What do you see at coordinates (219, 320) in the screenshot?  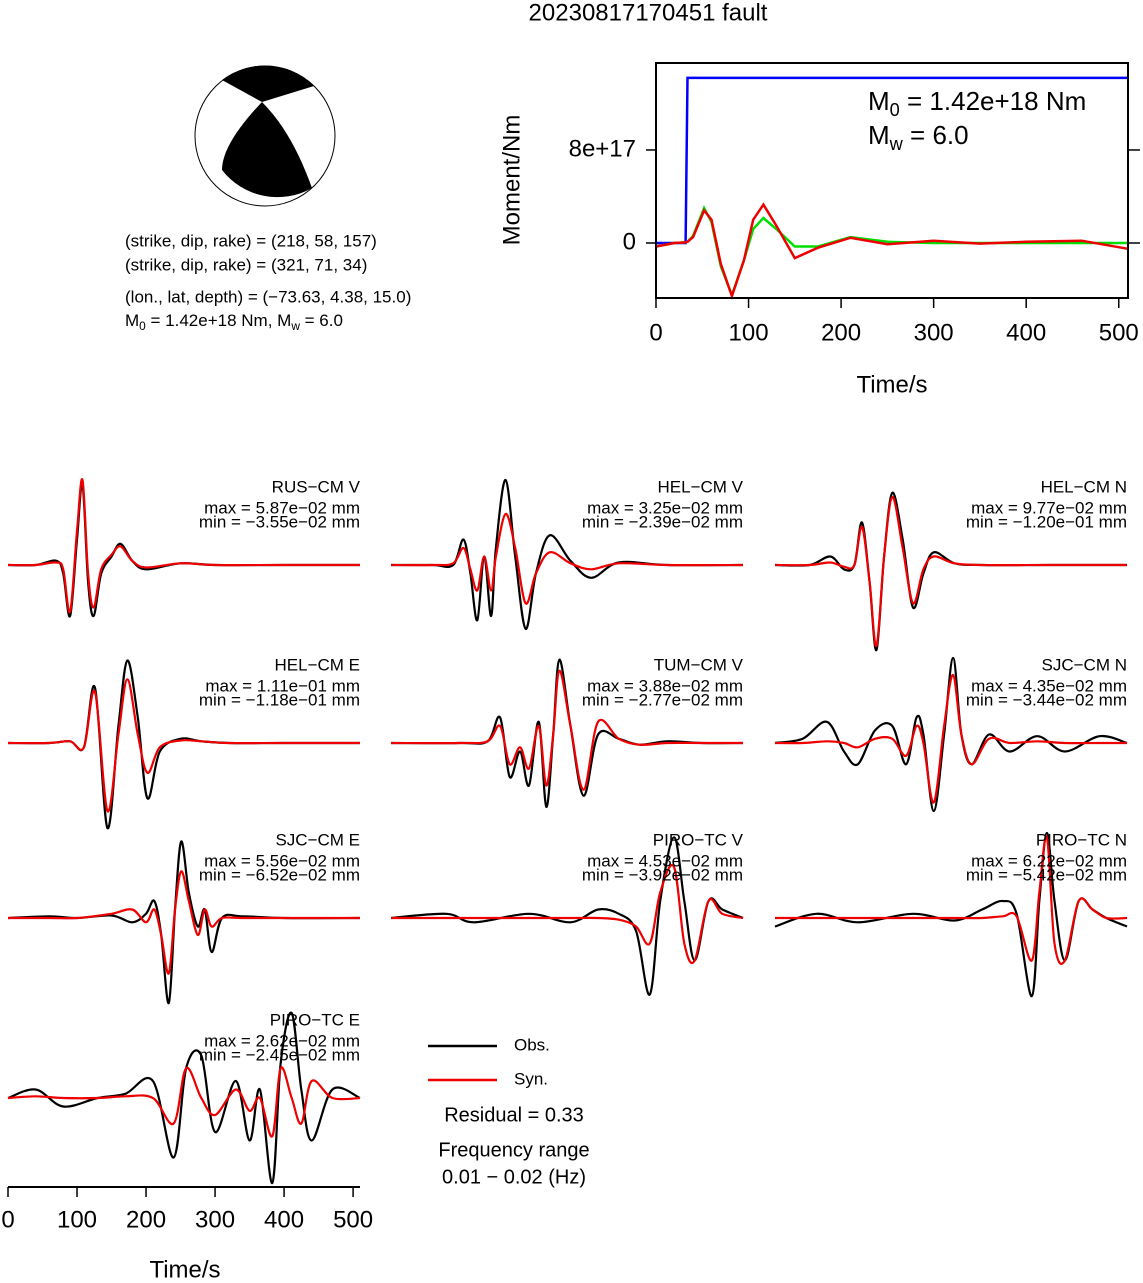 I see `text-part: = 1.42e+18 Nm, M` at bounding box center [219, 320].